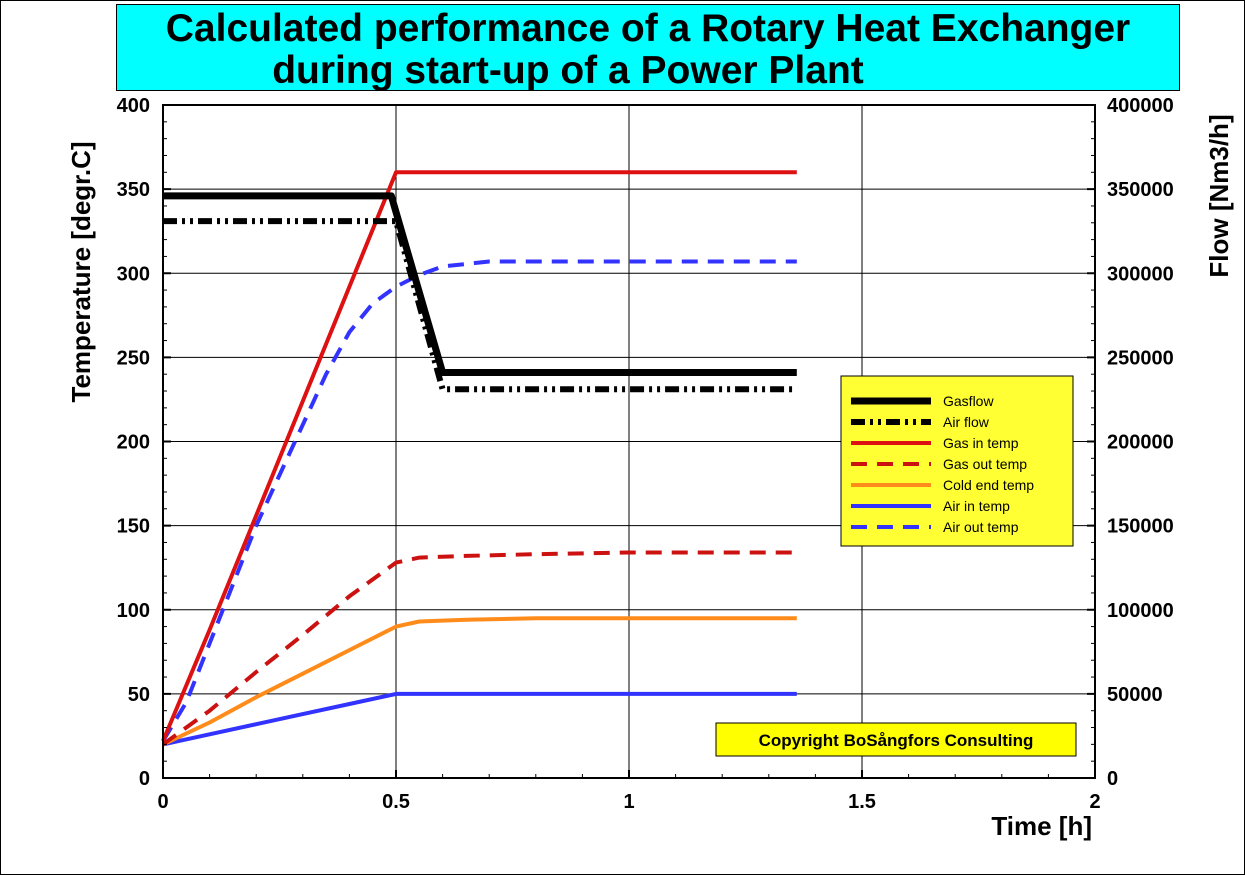  What do you see at coordinates (480, 305) in the screenshot?
I see `series-line-air-flow` at bounding box center [480, 305].